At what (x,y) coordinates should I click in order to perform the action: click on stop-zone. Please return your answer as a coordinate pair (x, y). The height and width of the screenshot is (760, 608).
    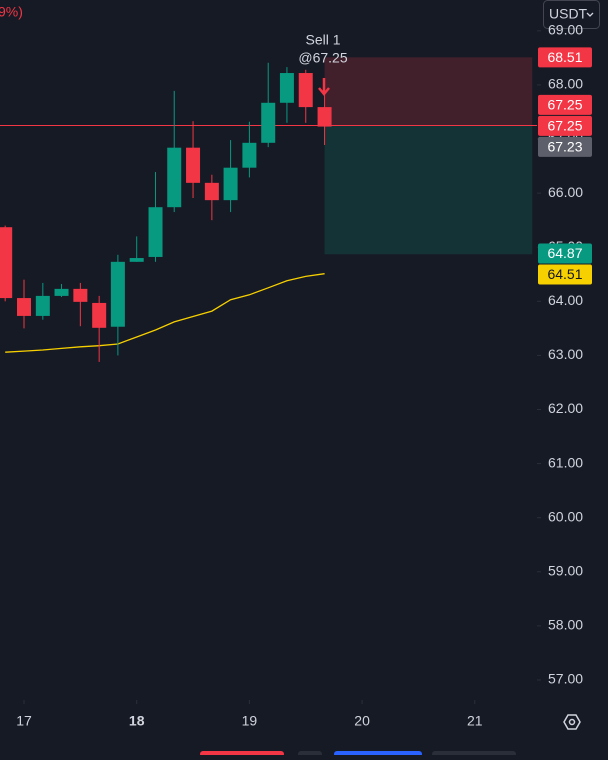
    Looking at the image, I should click on (428, 91).